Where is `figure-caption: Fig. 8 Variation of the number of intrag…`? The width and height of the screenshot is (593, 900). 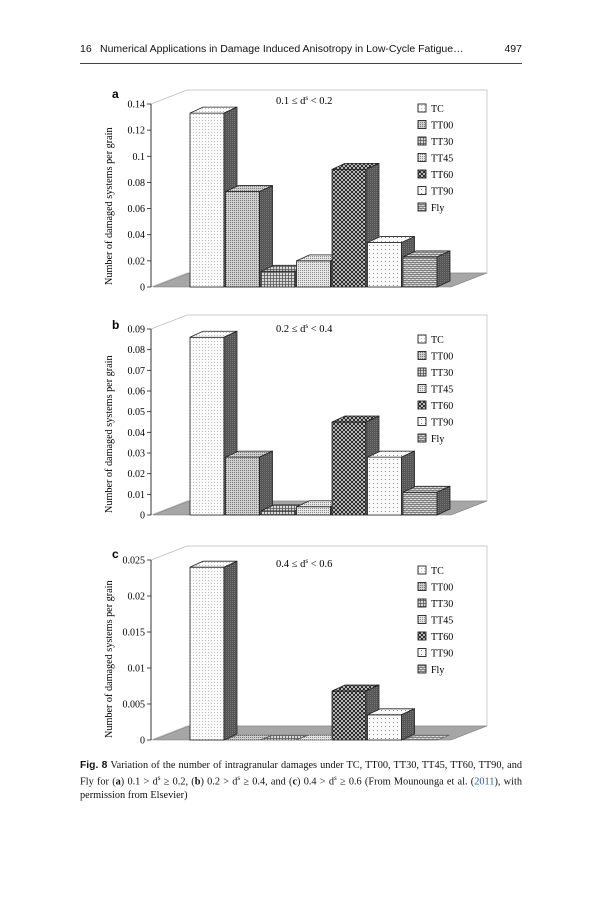
figure-caption: Fig. 8 Variation of the number of intrag… is located at coordinates (301, 781).